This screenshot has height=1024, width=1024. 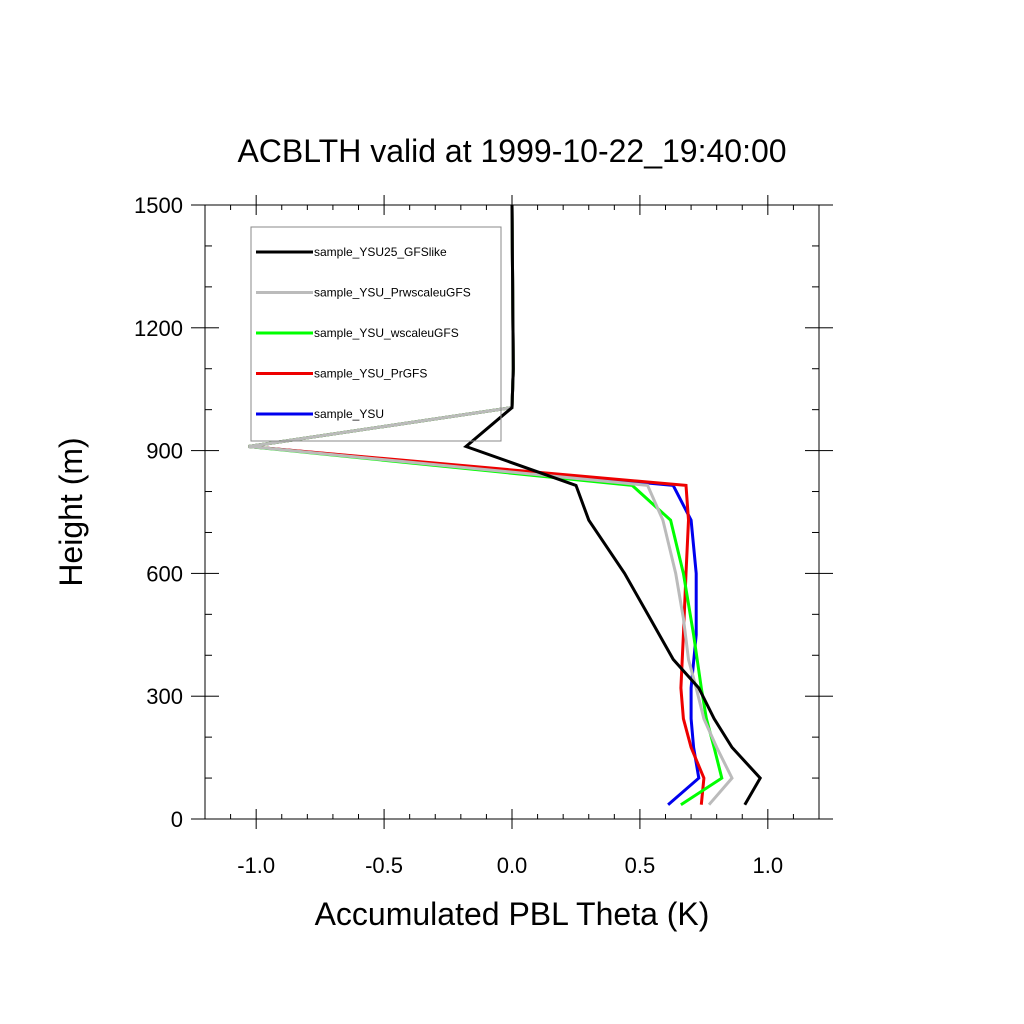 I want to click on legend-label: sample_YSU_PrwscaleuGFS, so click(x=392, y=293).